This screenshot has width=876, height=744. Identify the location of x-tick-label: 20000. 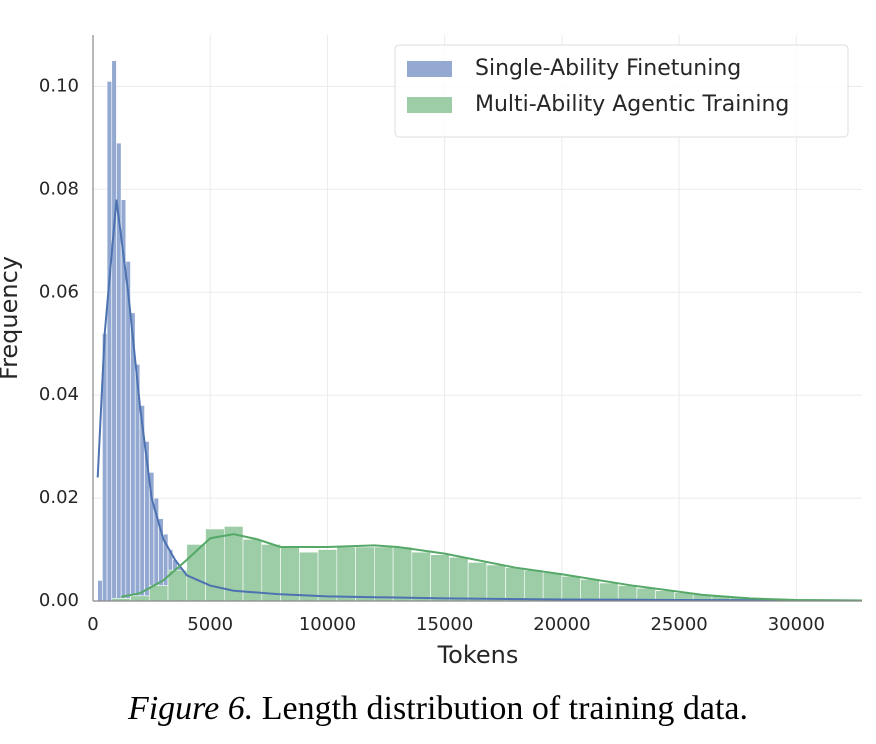
(561, 624).